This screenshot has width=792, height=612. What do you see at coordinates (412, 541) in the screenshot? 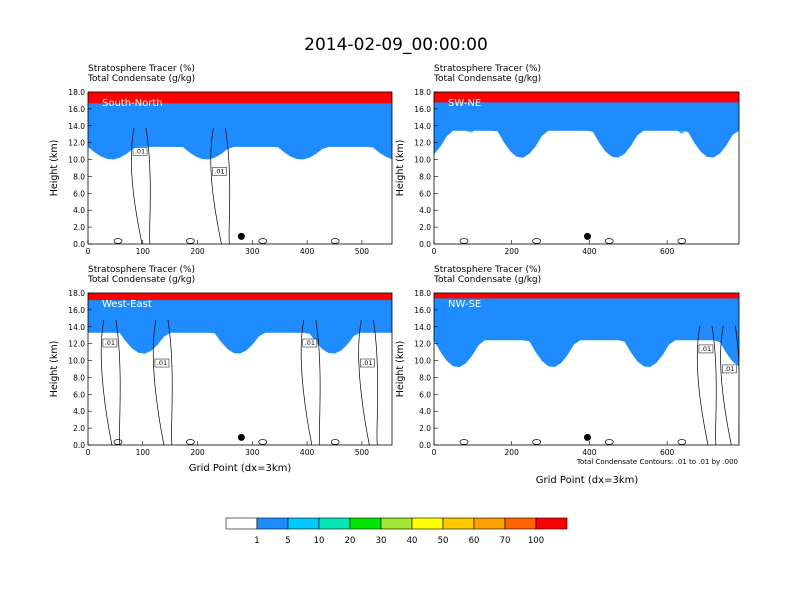
I see `colorbar-label: 40` at bounding box center [412, 541].